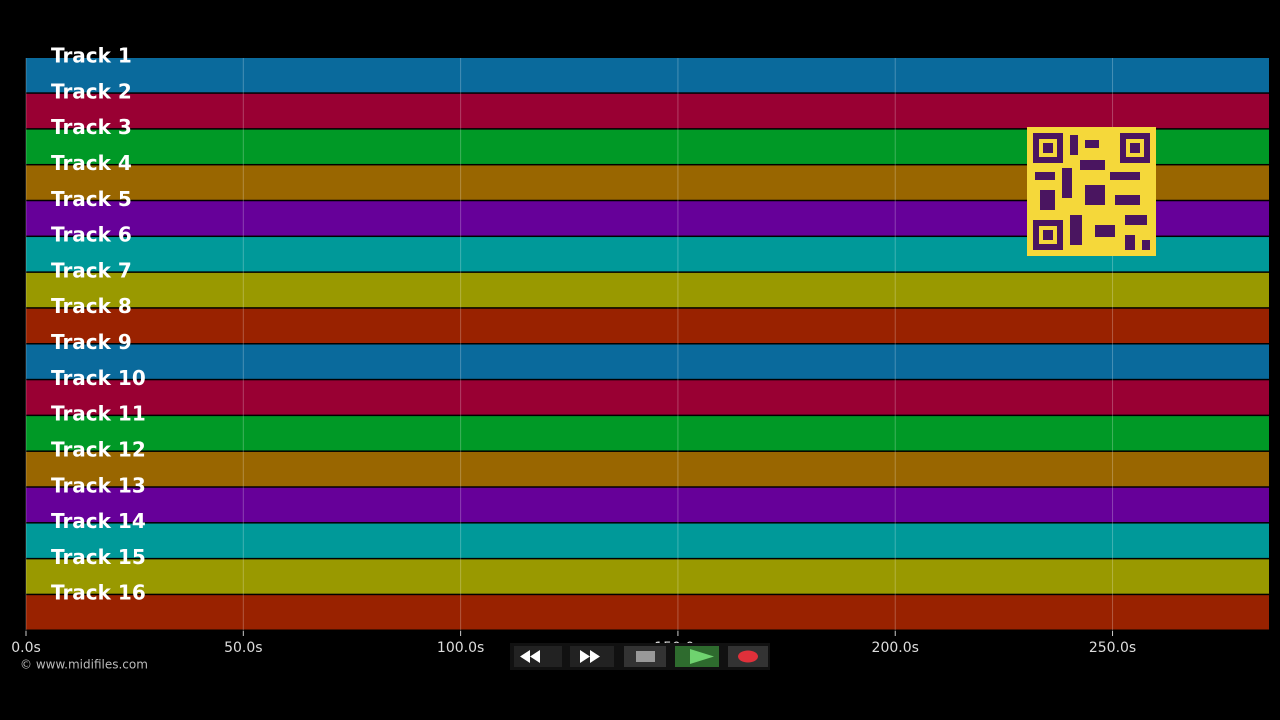 This screenshot has width=1280, height=720. Describe the element at coordinates (91, 306) in the screenshot. I see `track-label: Track 8` at that location.